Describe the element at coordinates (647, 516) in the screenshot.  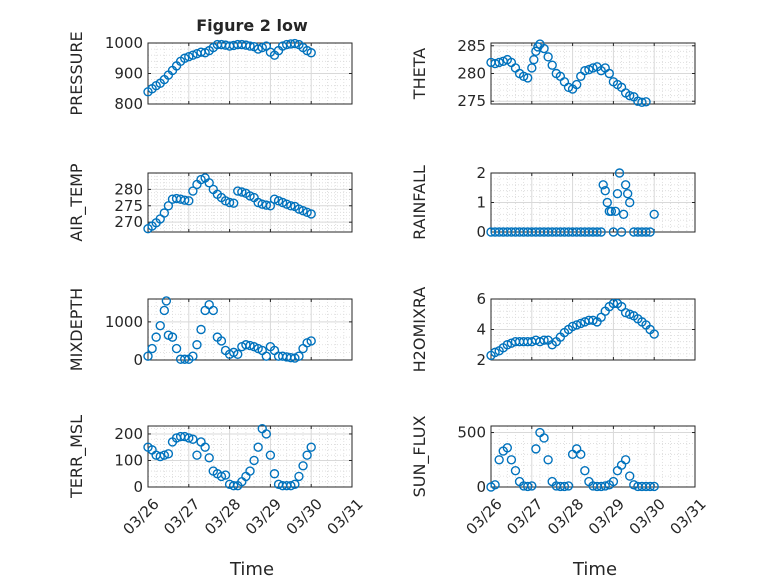
I see `x-tick-label: 03/30` at that location.